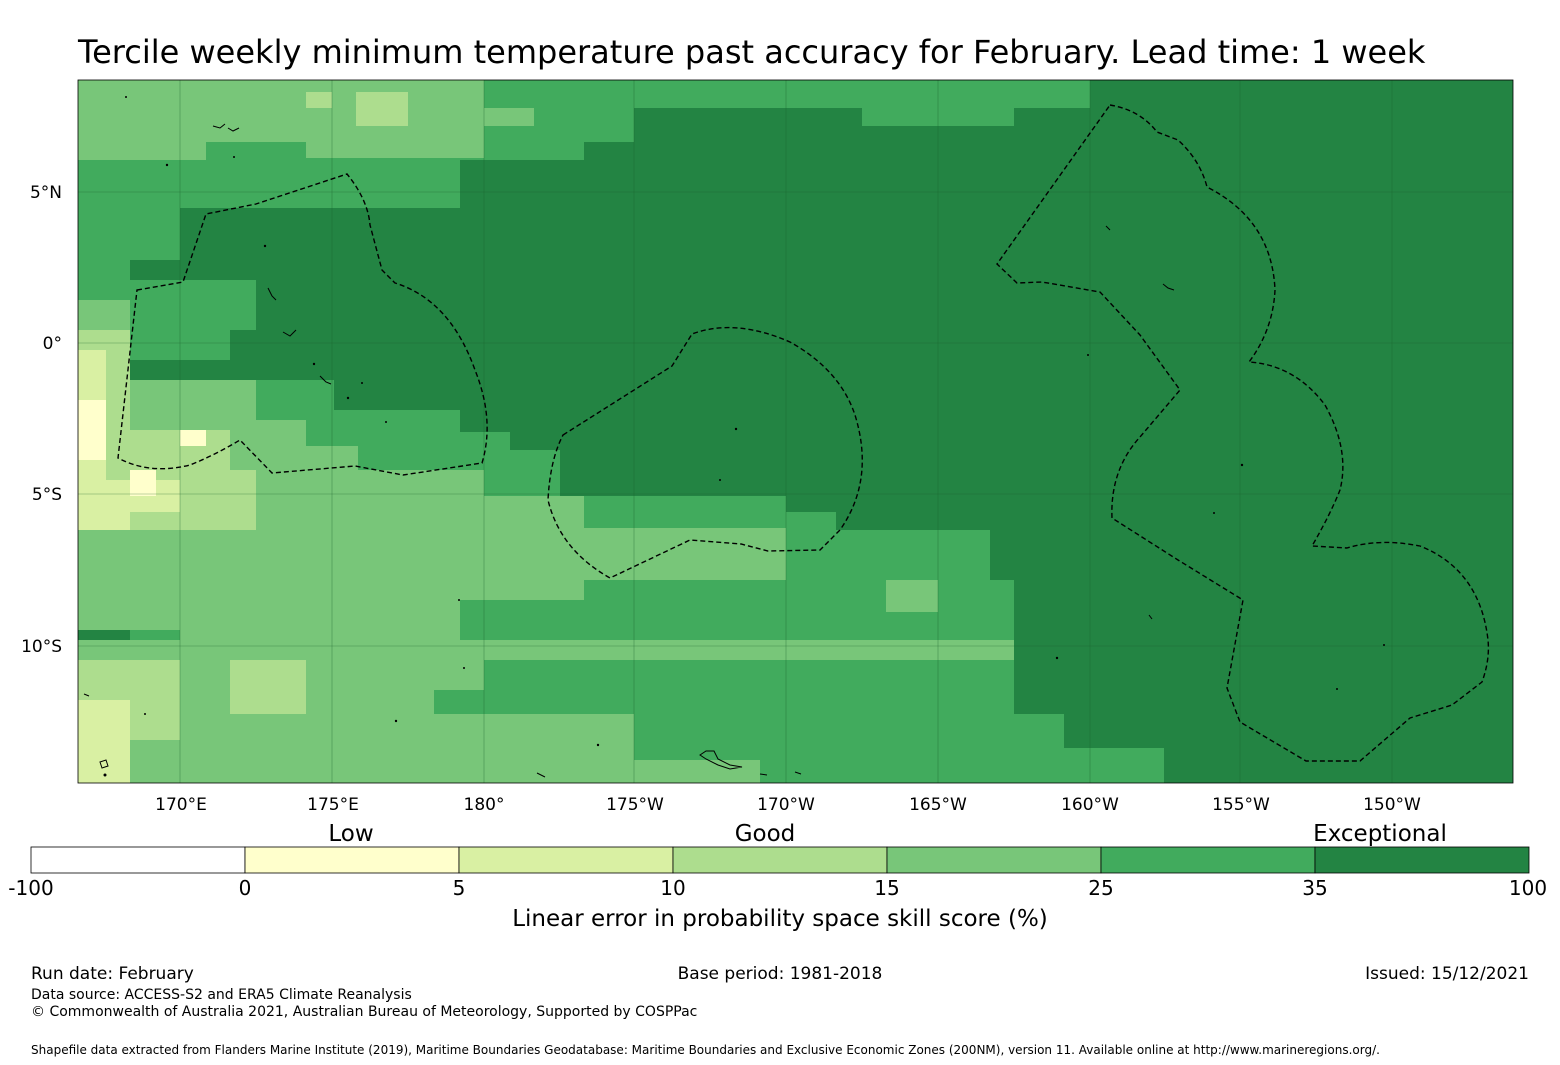 The image size is (1560, 1065). What do you see at coordinates (1380, 834) in the screenshot?
I see `category-label-exceptional: Exceptional` at bounding box center [1380, 834].